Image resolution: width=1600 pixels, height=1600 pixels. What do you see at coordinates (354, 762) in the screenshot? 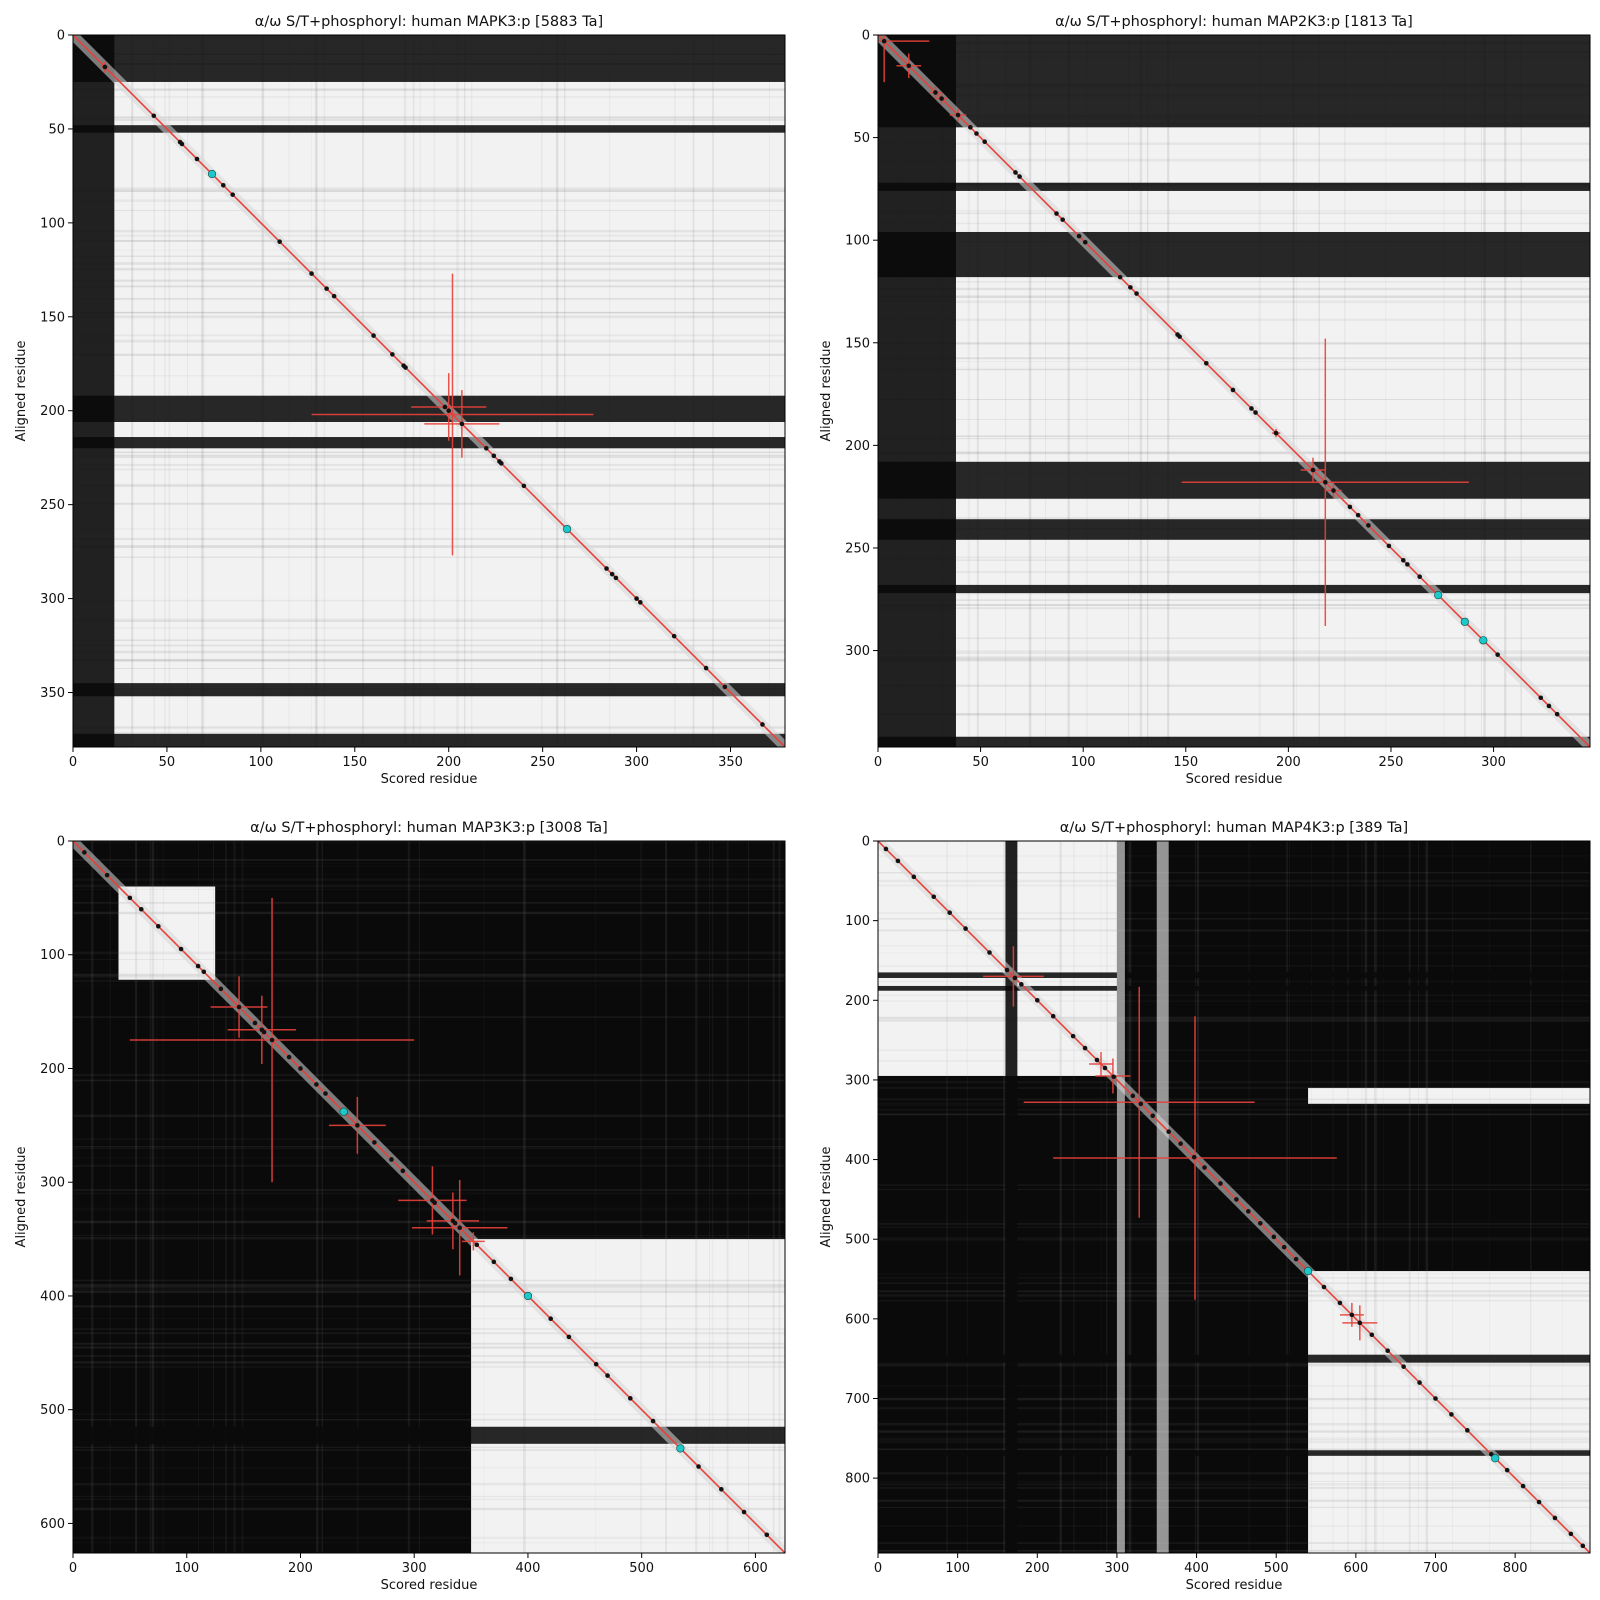
I see `x-tick-label: 150` at bounding box center [354, 762].